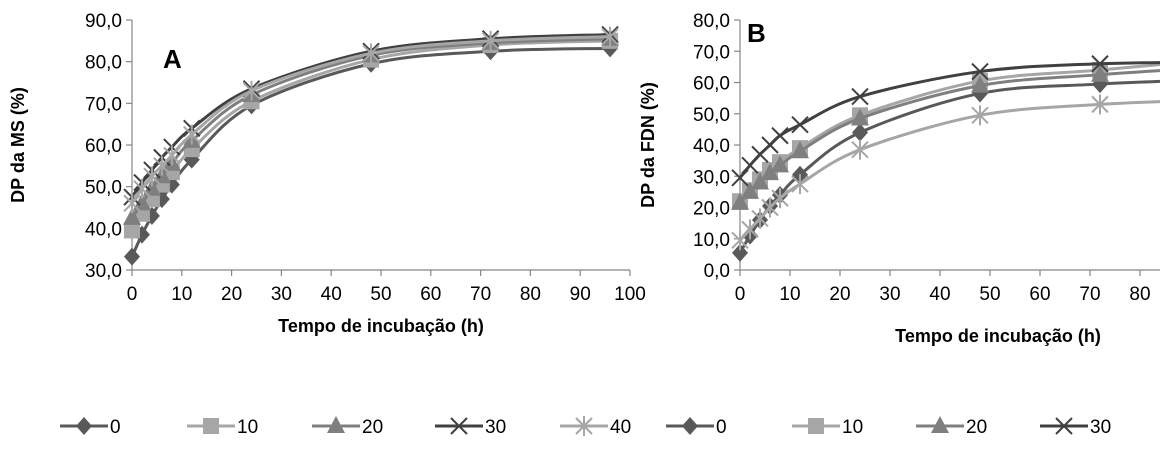  Describe the element at coordinates (711, 146) in the screenshot. I see `y-tick-label: 40,0` at that location.